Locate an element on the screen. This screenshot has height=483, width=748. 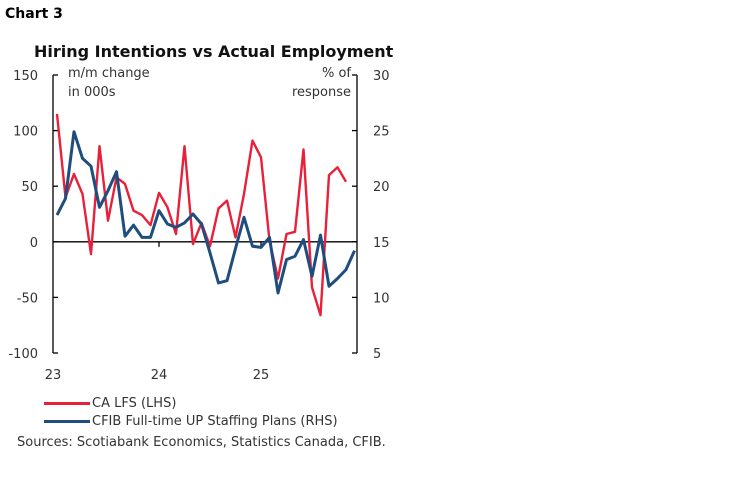
x-tick-label: 23 is located at coordinates (53, 375).